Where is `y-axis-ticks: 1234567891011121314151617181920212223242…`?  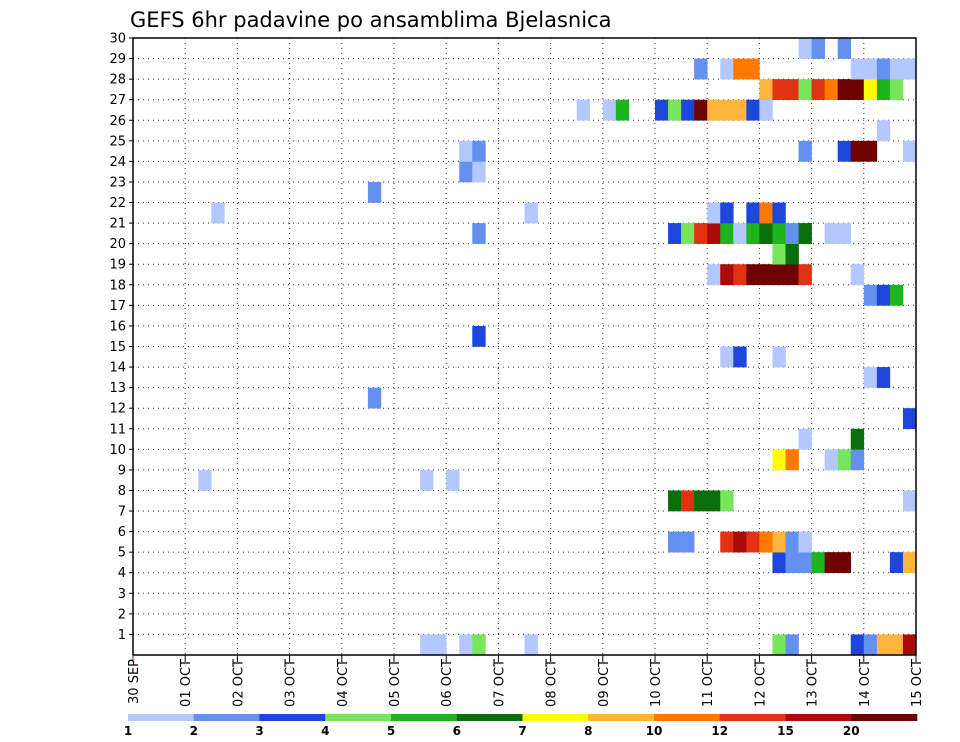 y-axis-ticks: 1234567891011121314151617181920212223242… is located at coordinates (121, 337).